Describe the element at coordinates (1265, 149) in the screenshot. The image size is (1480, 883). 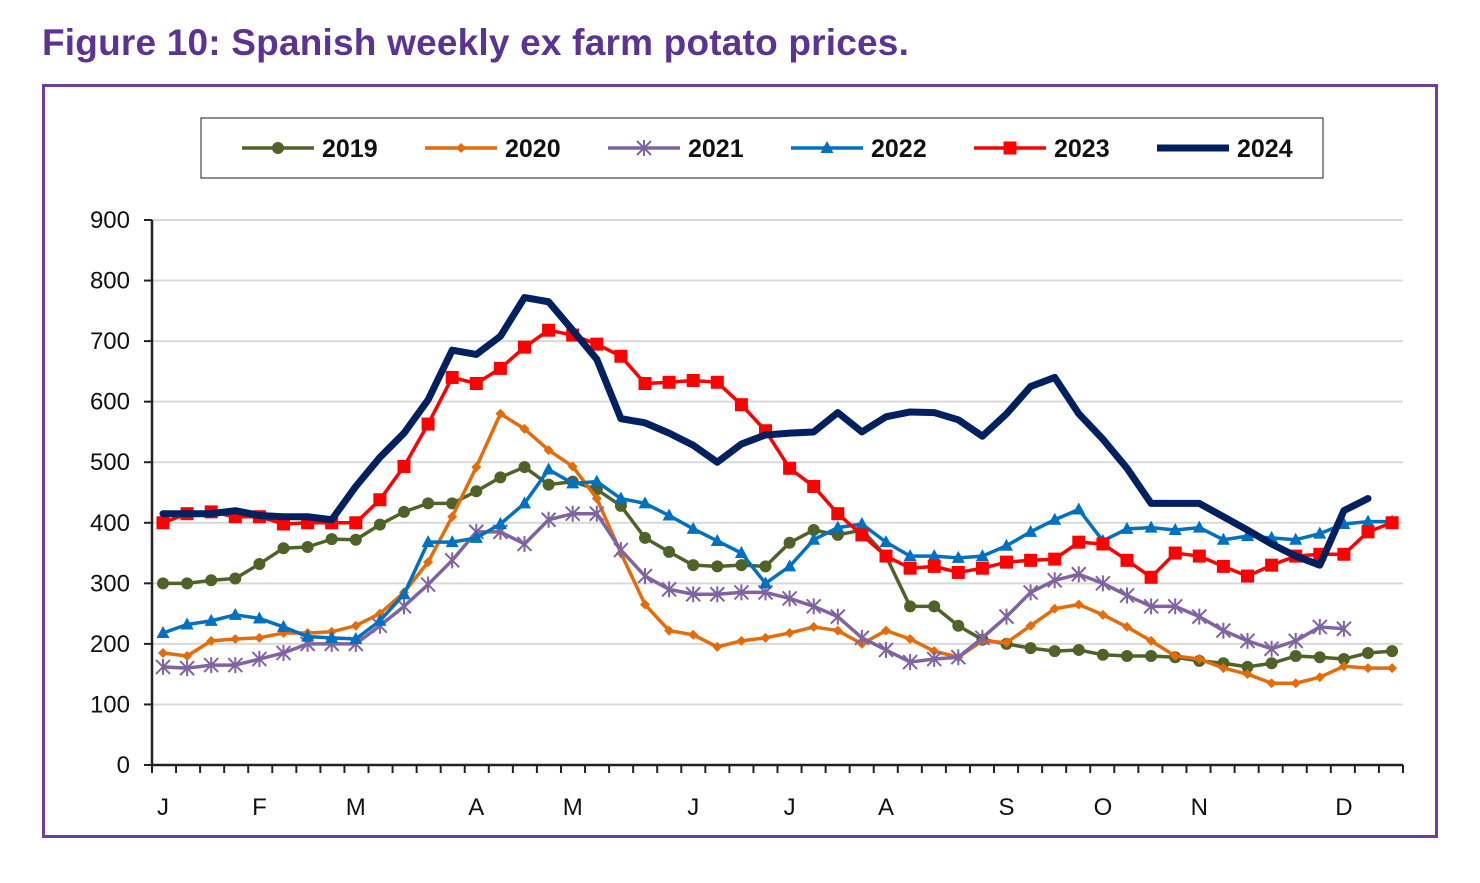
I see `legend-label-2024: 2024` at that location.